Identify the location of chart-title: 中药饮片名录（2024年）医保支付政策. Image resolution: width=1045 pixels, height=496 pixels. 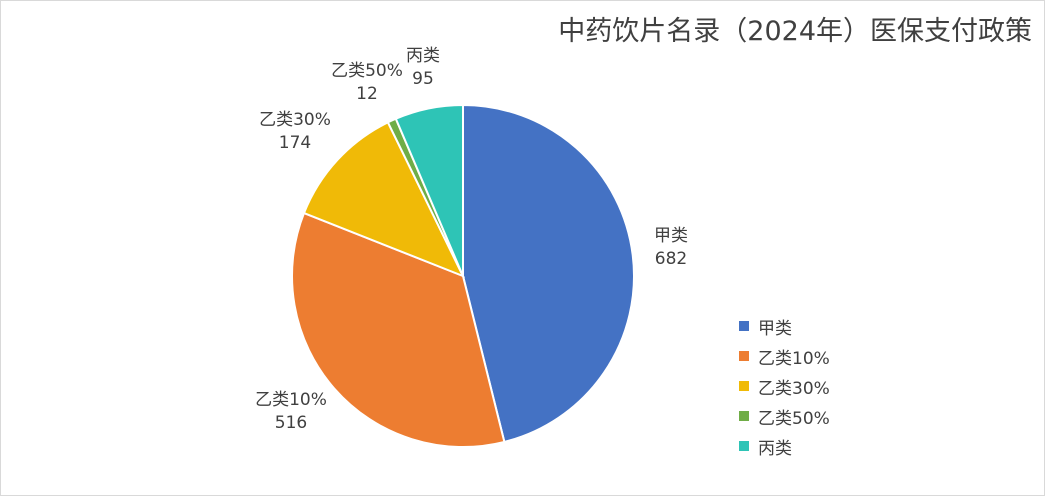
(795, 31).